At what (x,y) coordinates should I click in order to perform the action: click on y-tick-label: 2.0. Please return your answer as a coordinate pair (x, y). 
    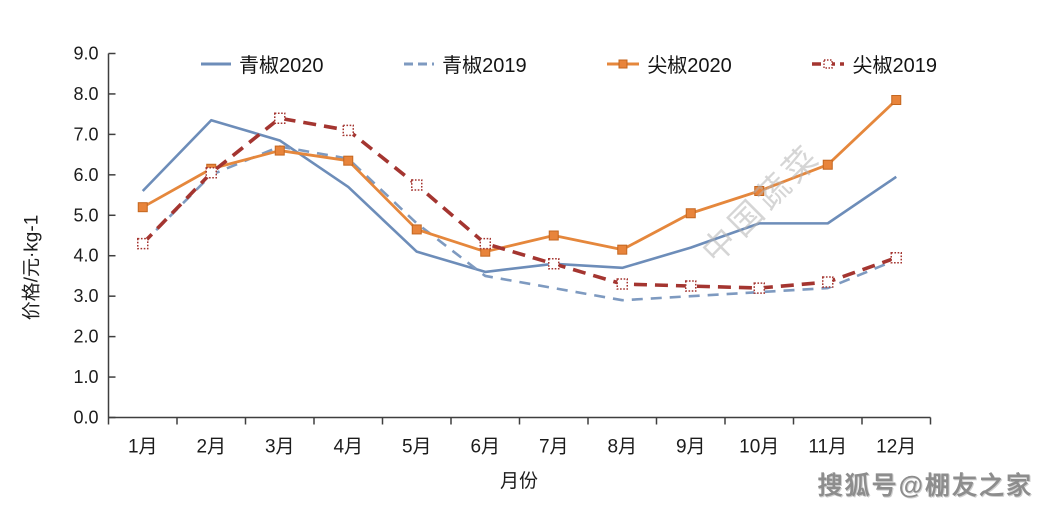
    Looking at the image, I should click on (85, 337).